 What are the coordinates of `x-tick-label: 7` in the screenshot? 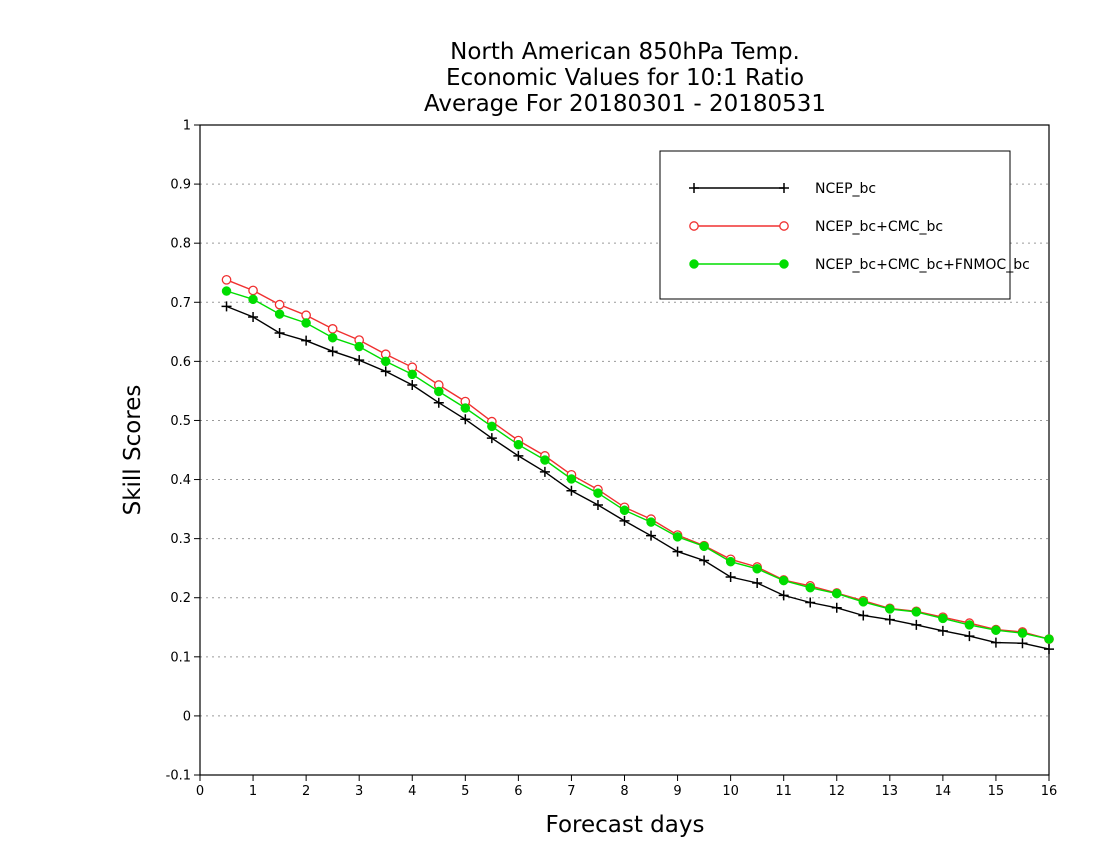 It's located at (571, 791).